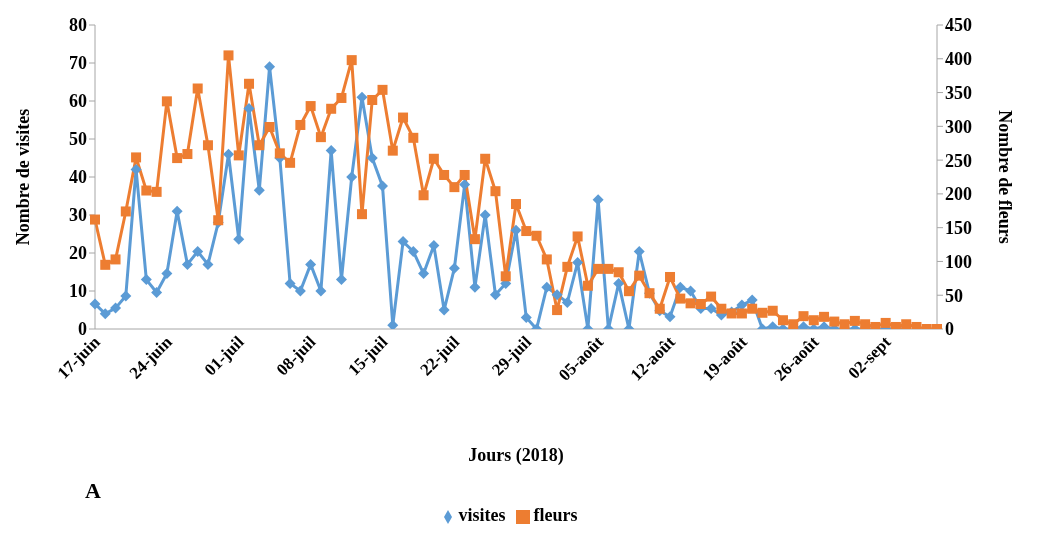 This screenshot has height=535, width=1037. What do you see at coordinates (78, 101) in the screenshot?
I see `y-tick-label: 60` at bounding box center [78, 101].